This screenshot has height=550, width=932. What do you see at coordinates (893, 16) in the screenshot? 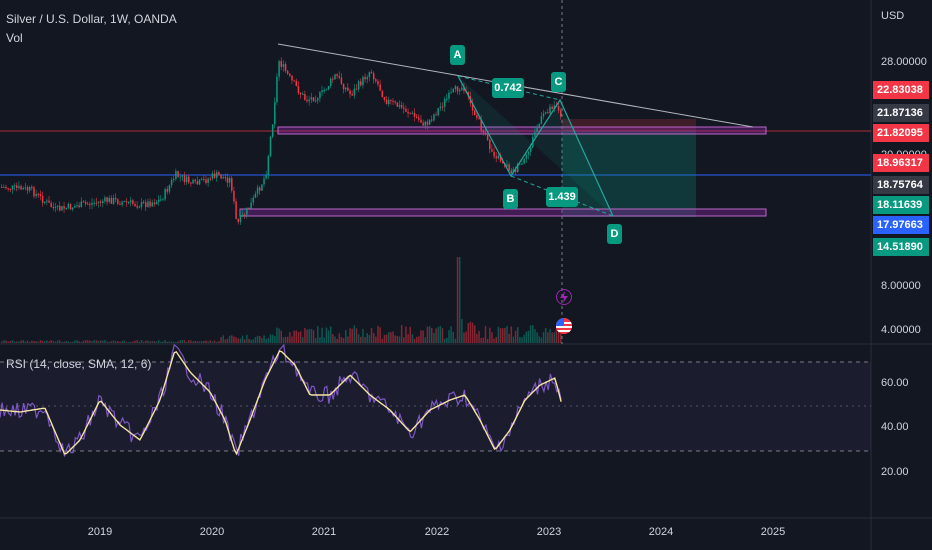
I see `currency-label: USD` at bounding box center [893, 16].